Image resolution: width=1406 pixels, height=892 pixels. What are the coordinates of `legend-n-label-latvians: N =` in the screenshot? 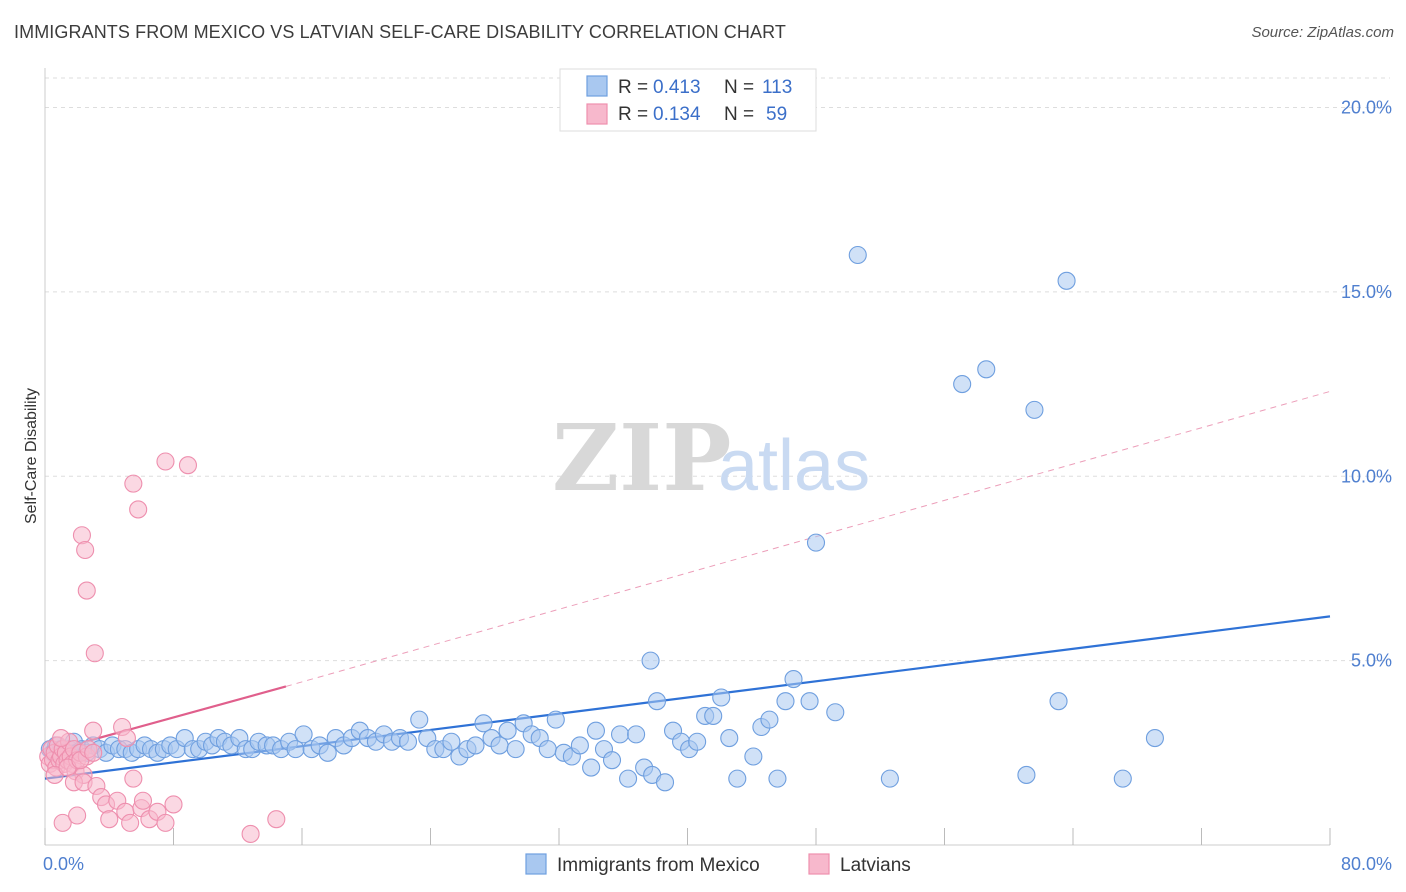 It's located at (739, 114).